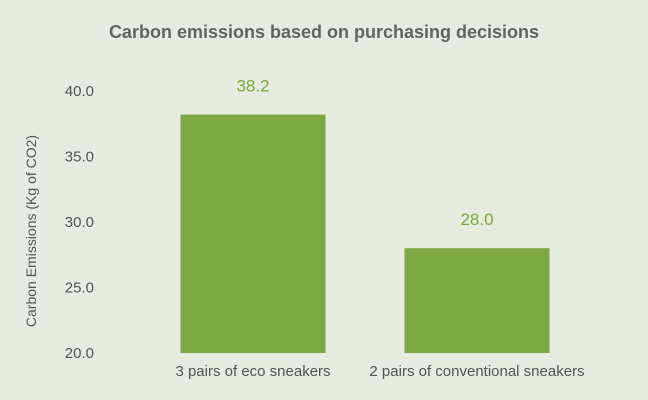 This screenshot has width=648, height=400. I want to click on y-tick-label: 35.0, so click(79, 157).